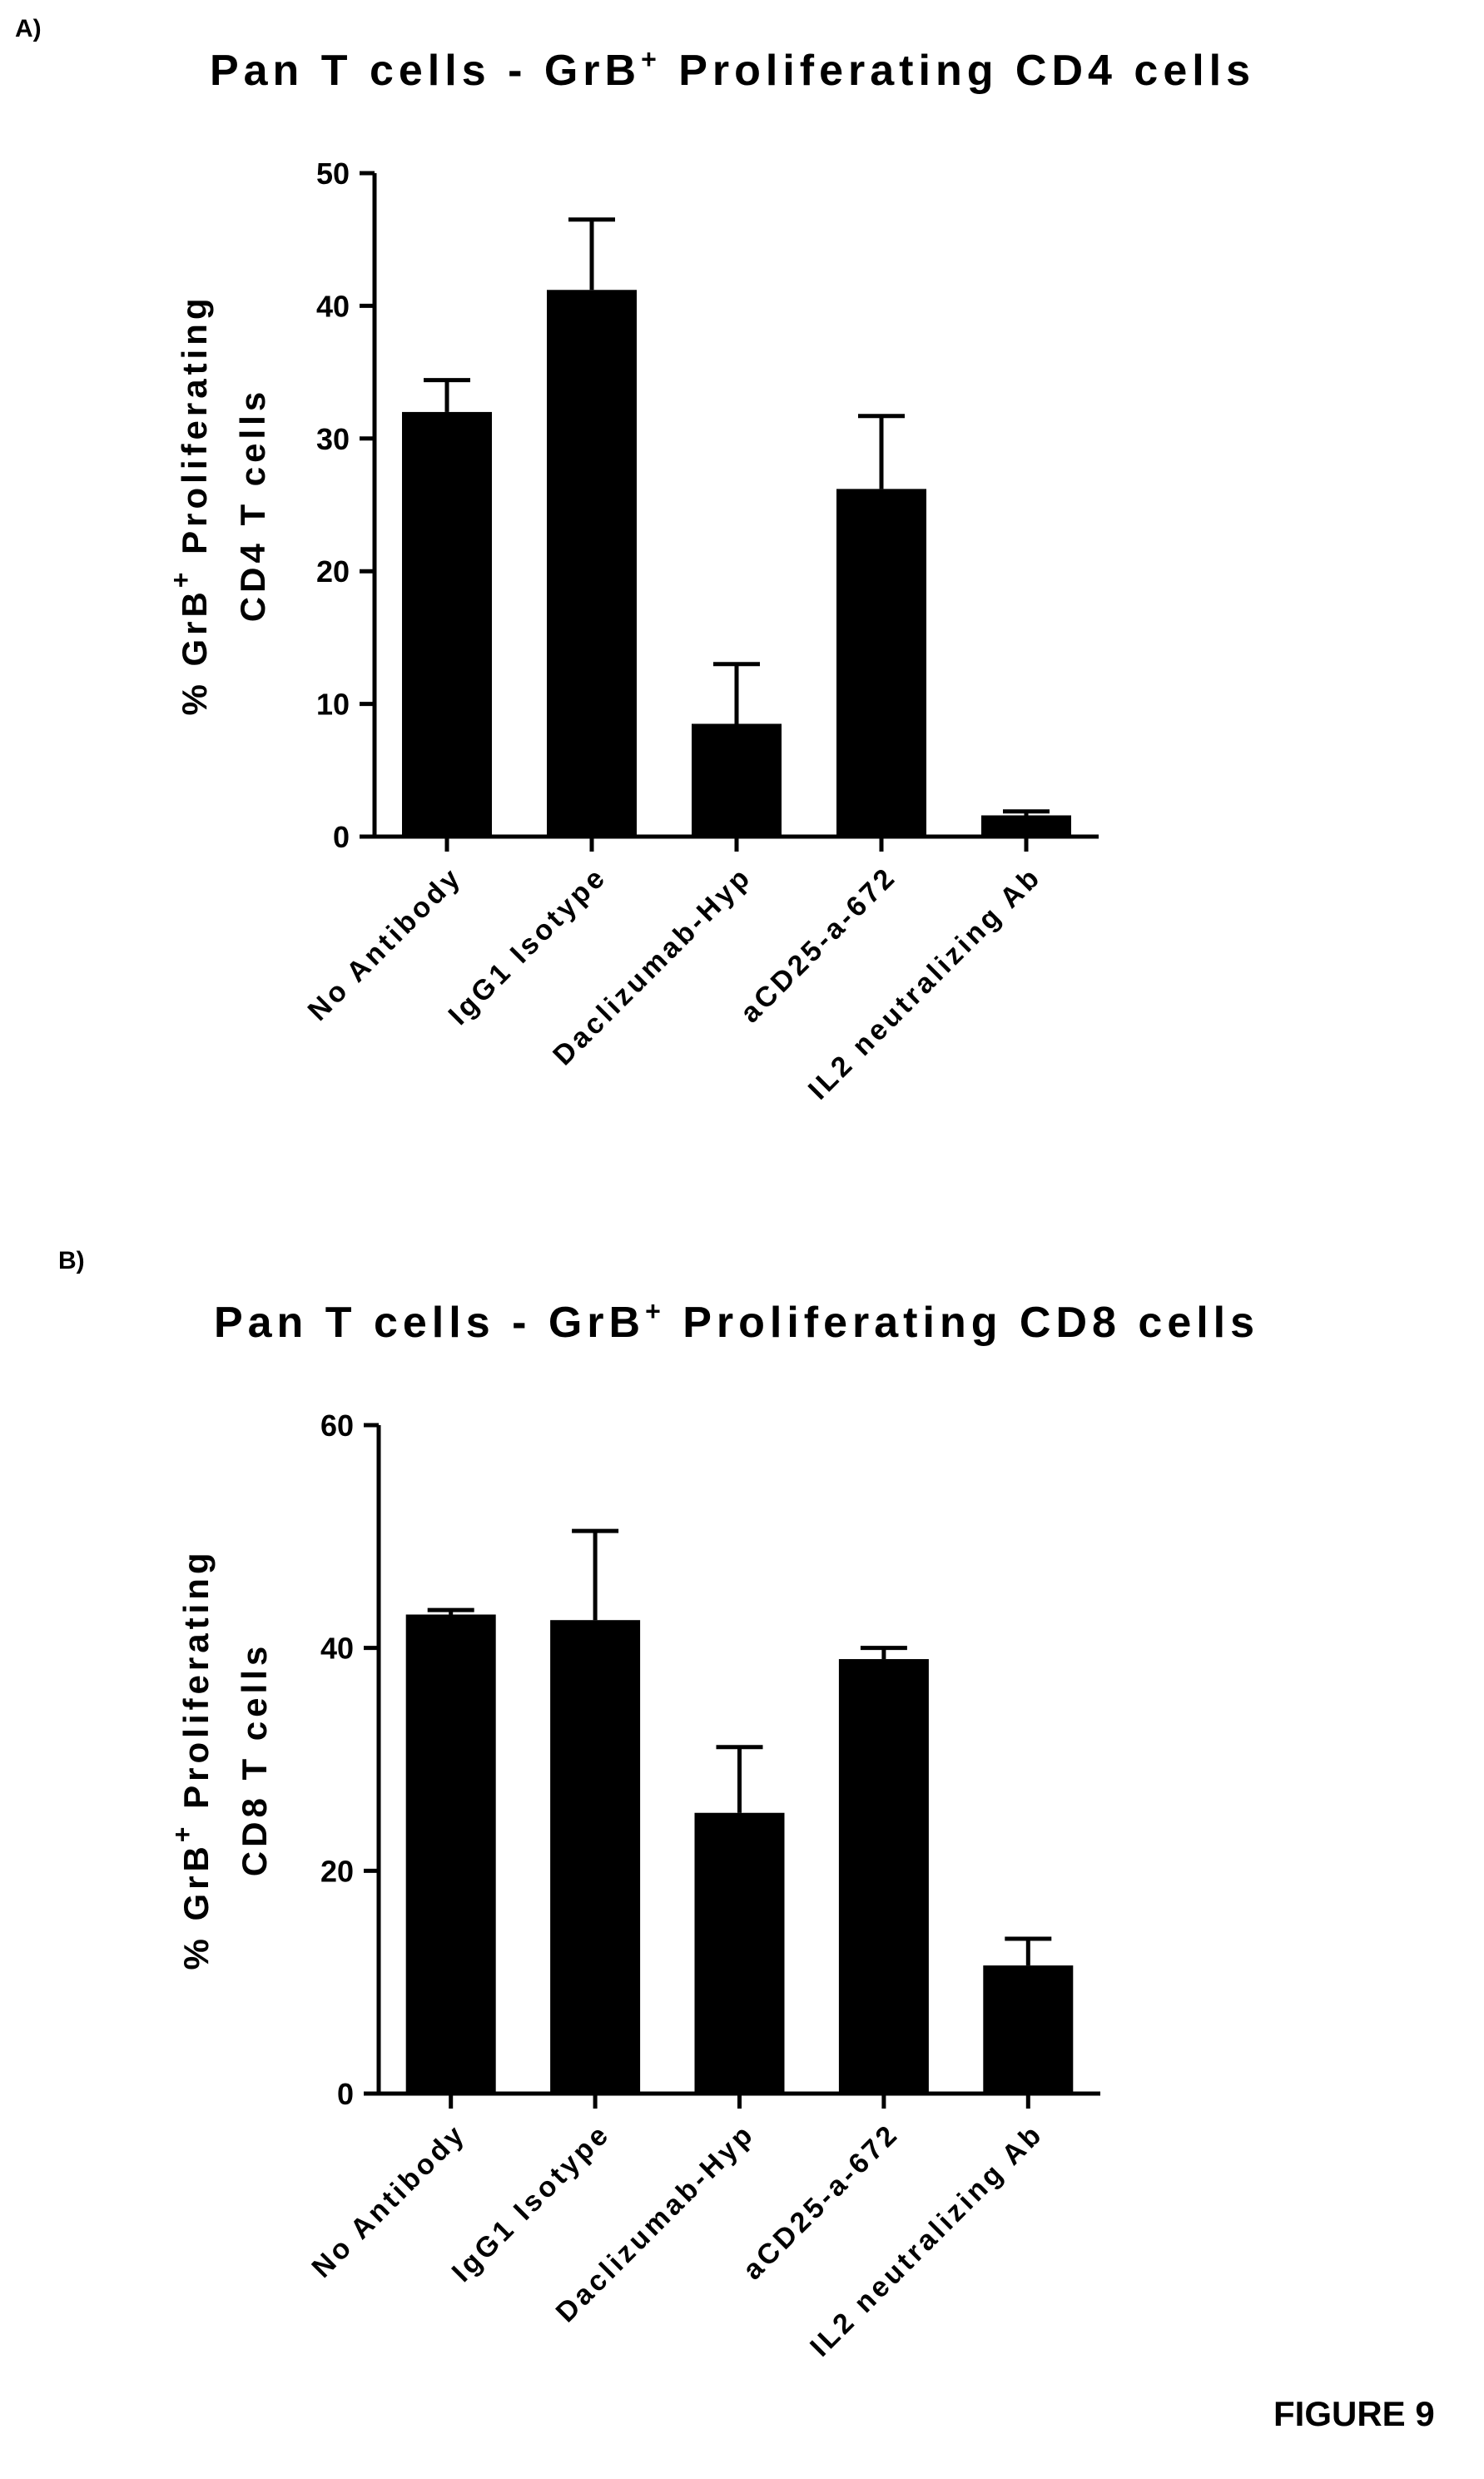  Describe the element at coordinates (1354, 2413) in the screenshot. I see `figure-label: FIGURE 9` at that location.